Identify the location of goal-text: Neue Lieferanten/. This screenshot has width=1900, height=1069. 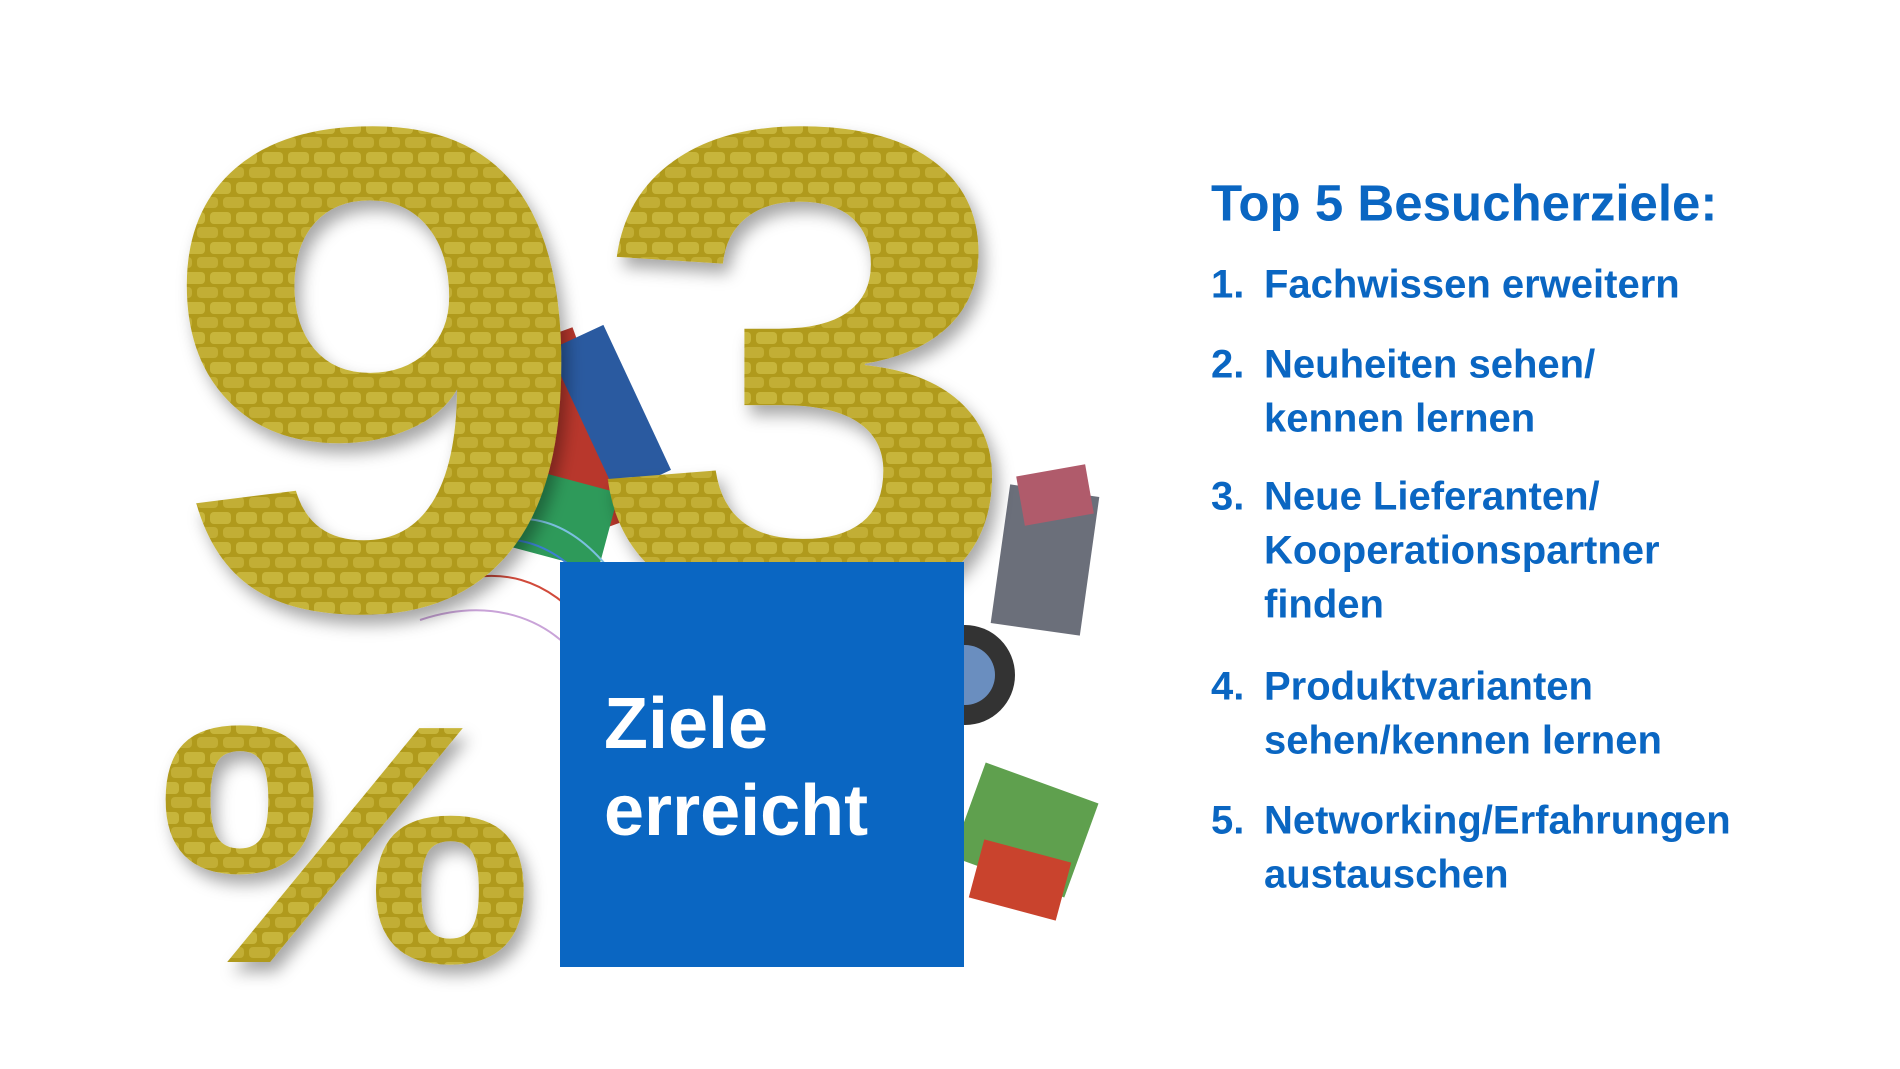
(1432, 497).